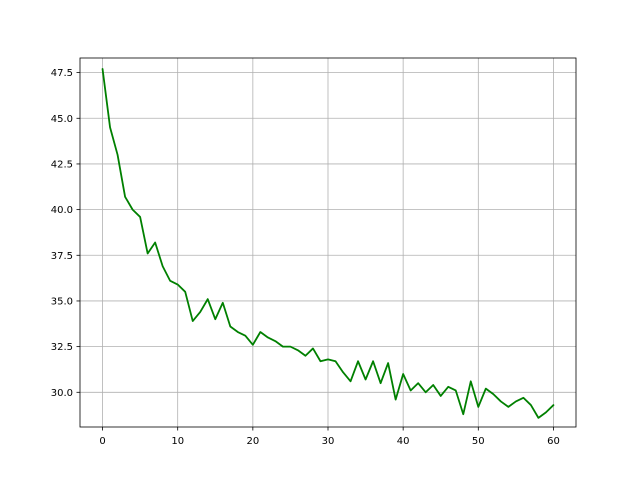  I want to click on x-tick-label: 0, so click(102, 441).